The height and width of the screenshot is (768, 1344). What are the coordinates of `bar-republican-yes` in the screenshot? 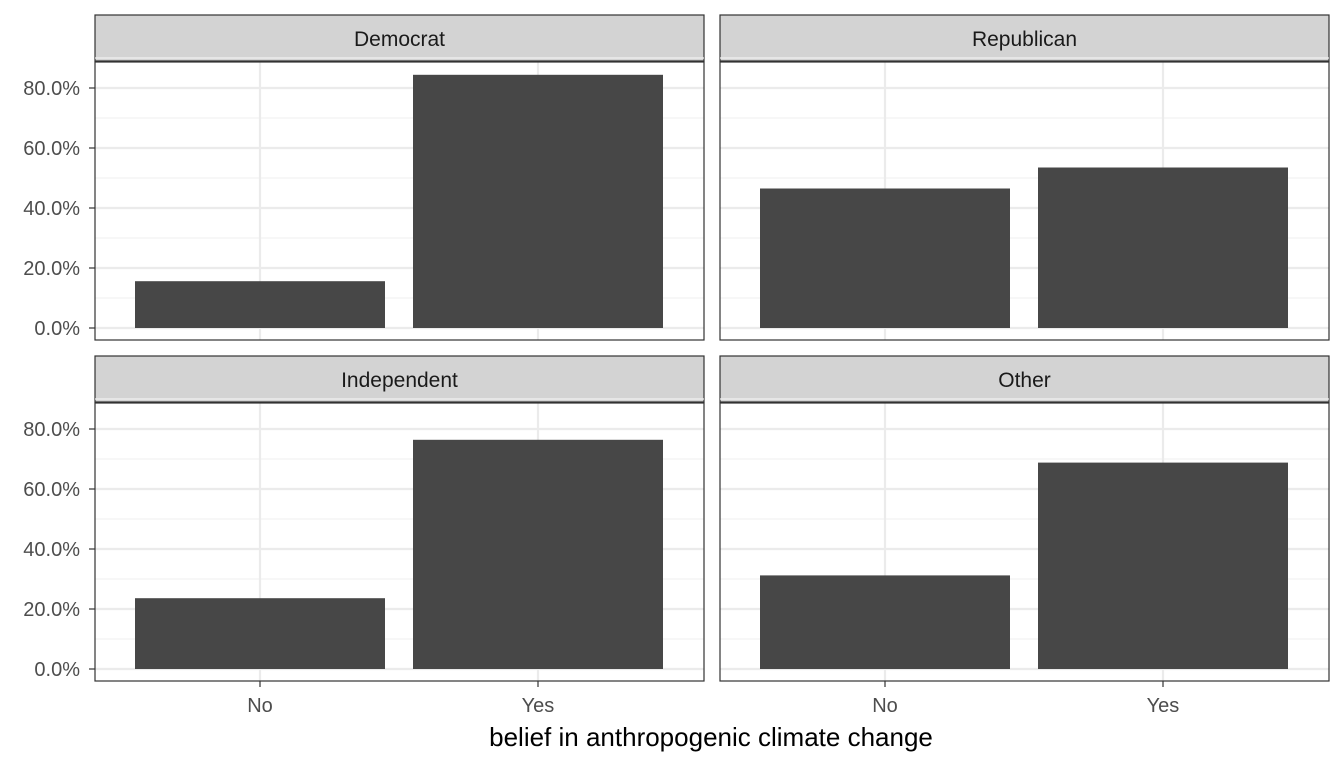 It's located at (1163, 247).